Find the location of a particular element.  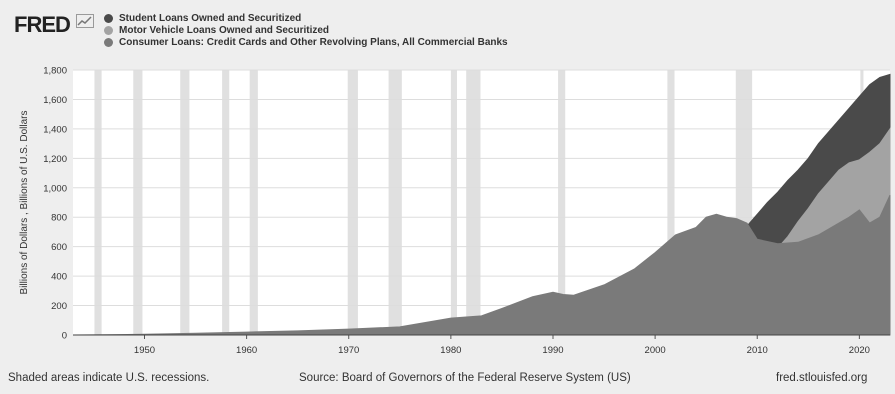

y-tick-label: 0 is located at coordinates (64, 336).